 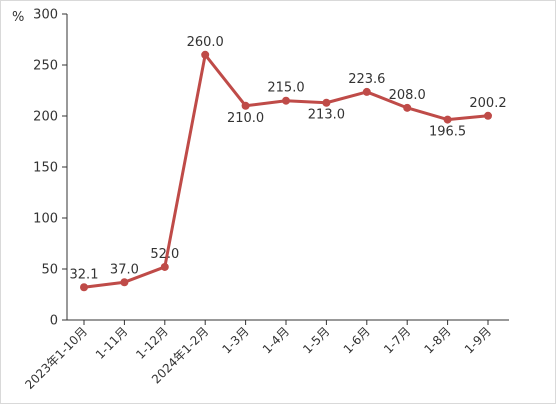 What do you see at coordinates (357, 340) in the screenshot?
I see `x-tick-label: 1-6月` at bounding box center [357, 340].